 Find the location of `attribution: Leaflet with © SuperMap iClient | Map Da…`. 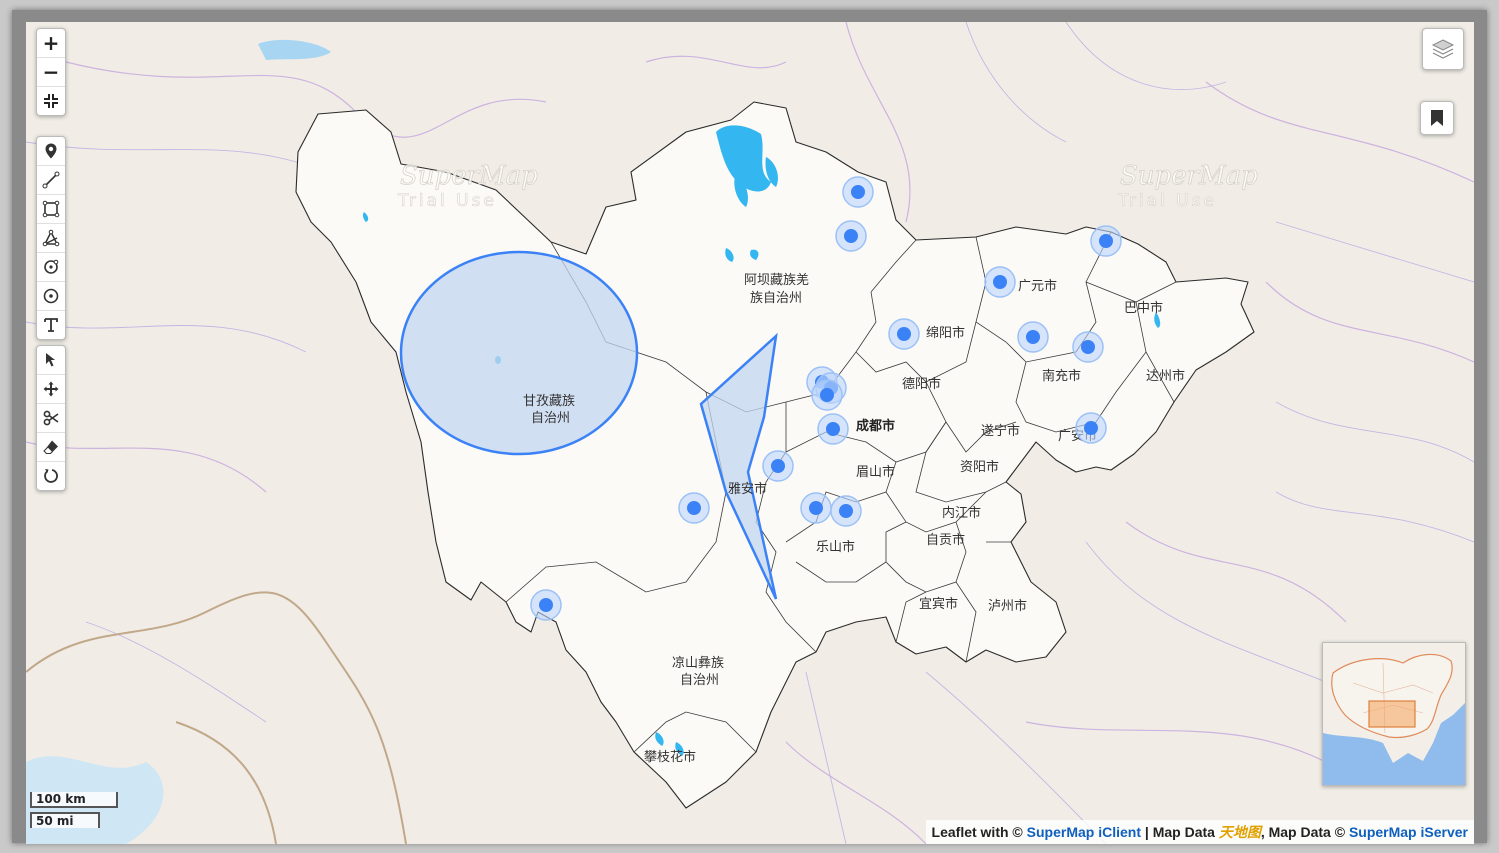

attribution: Leaflet with © SuperMap iClient | Map Da… is located at coordinates (1199, 832).